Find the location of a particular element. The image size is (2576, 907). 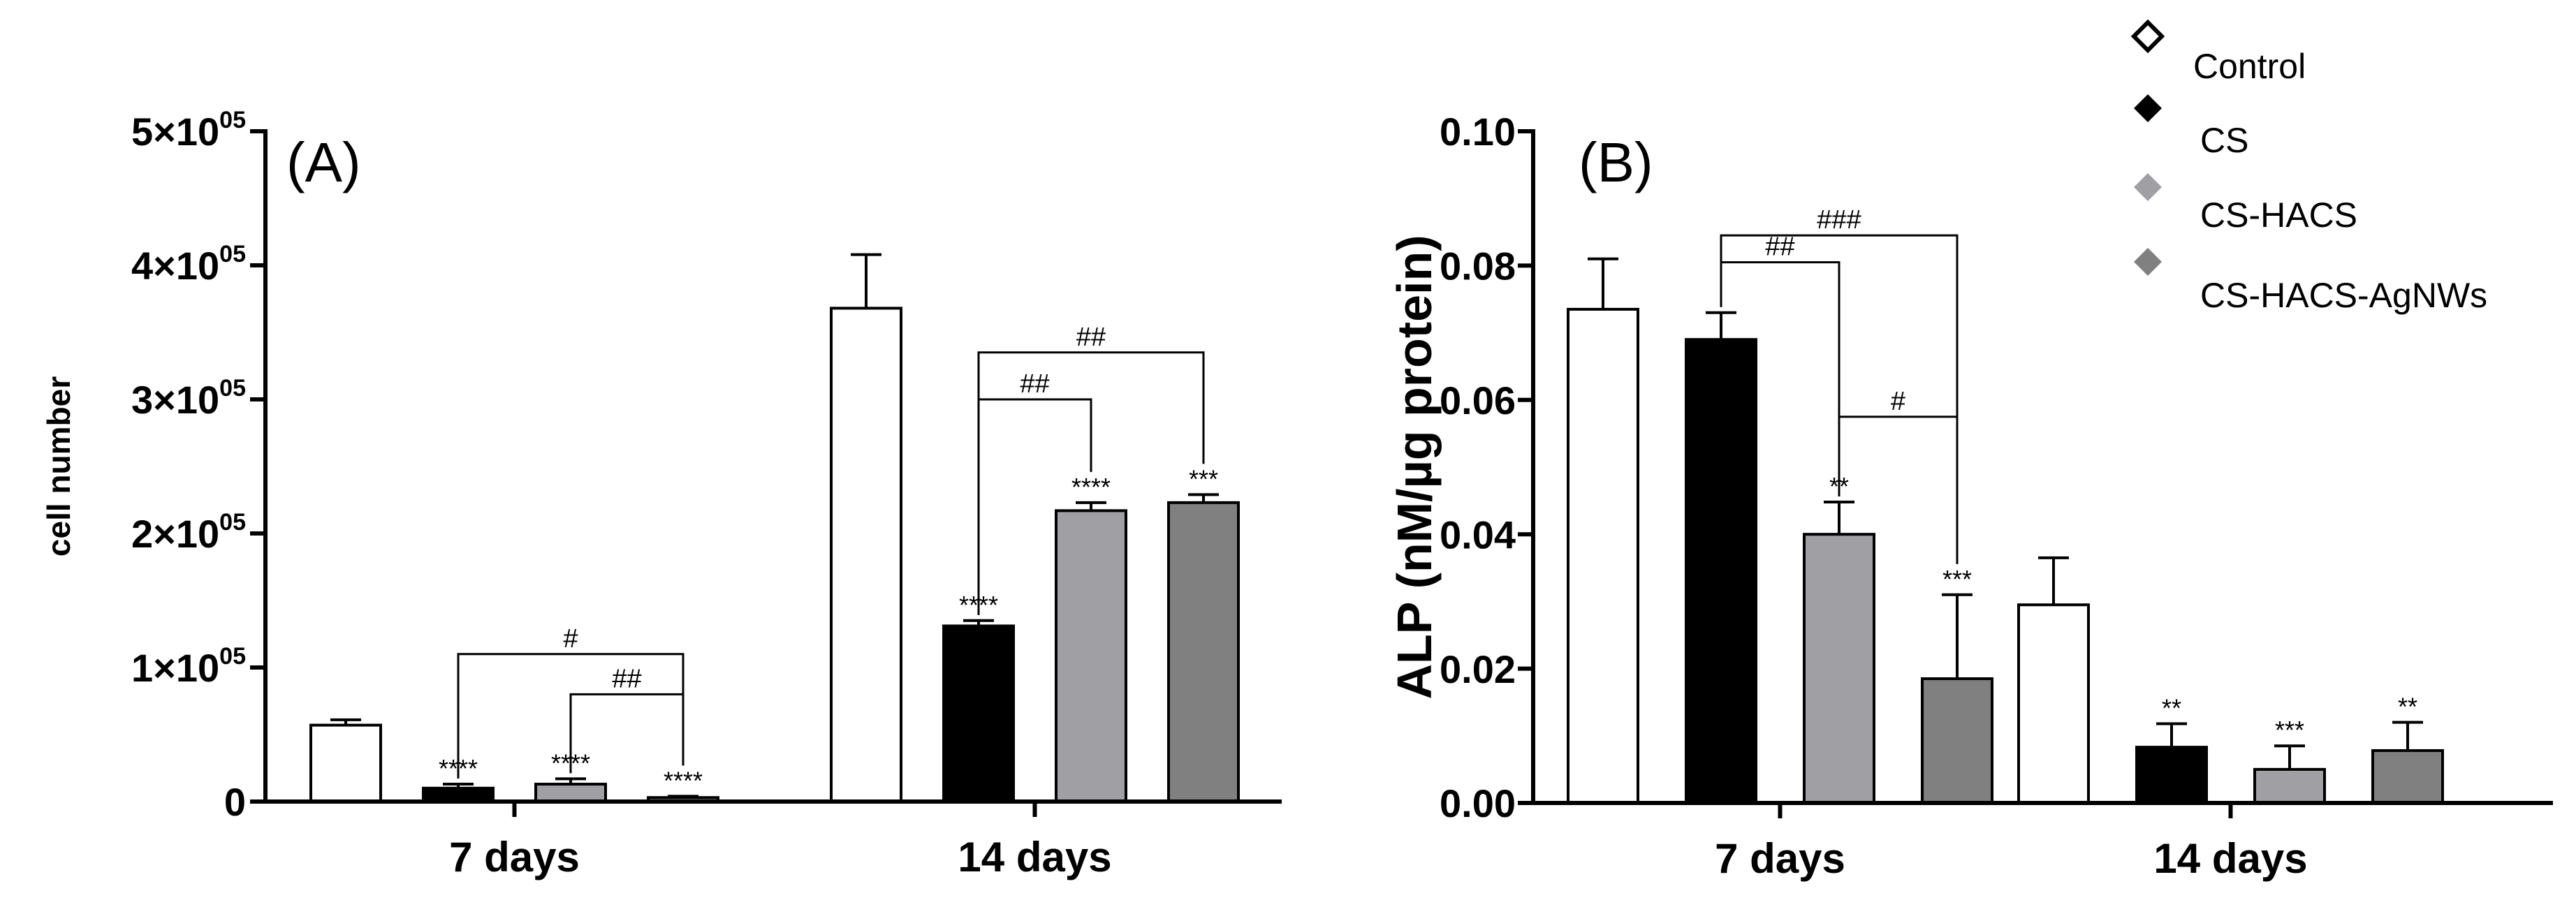

y-tick-label: 0.04 is located at coordinates (1478, 534).